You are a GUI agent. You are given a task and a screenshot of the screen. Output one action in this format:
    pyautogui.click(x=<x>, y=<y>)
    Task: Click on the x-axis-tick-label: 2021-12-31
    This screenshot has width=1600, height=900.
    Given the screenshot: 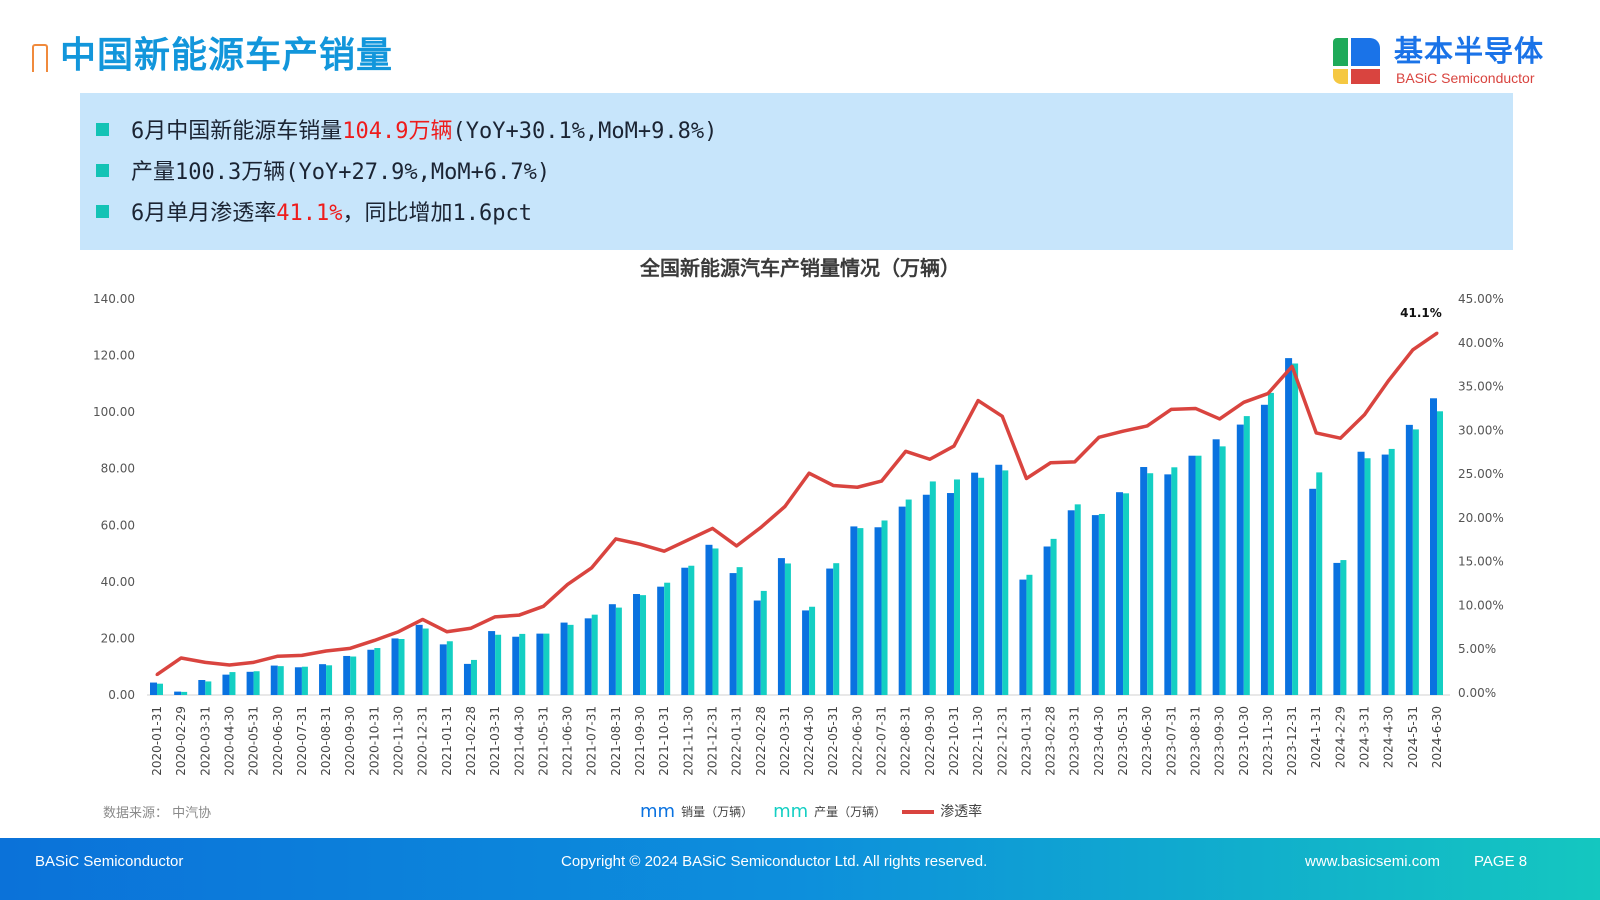 What is the action you would take?
    pyautogui.click(x=712, y=741)
    